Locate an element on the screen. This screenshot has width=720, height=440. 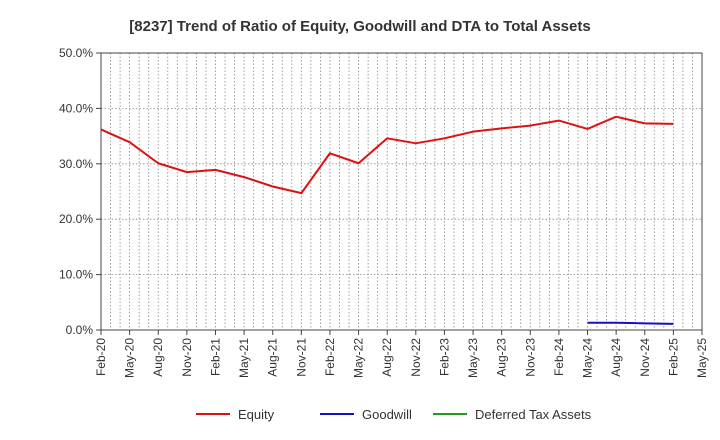
x-tick-label: May-24 is located at coordinates (588, 358).